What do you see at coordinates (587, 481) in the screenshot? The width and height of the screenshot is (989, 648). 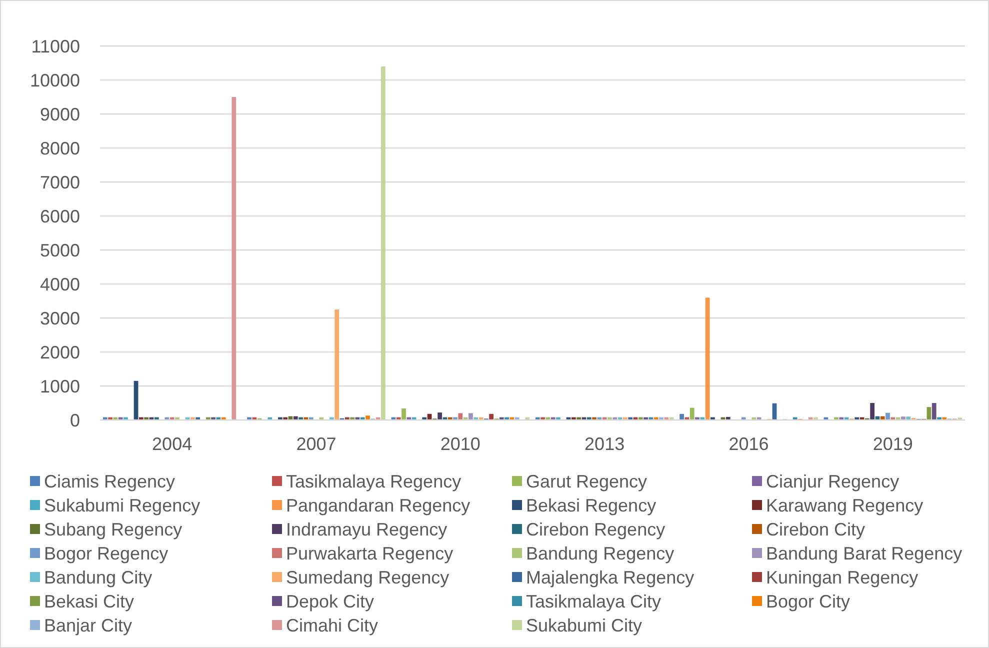 I see `legend-label: Garut Regency` at bounding box center [587, 481].